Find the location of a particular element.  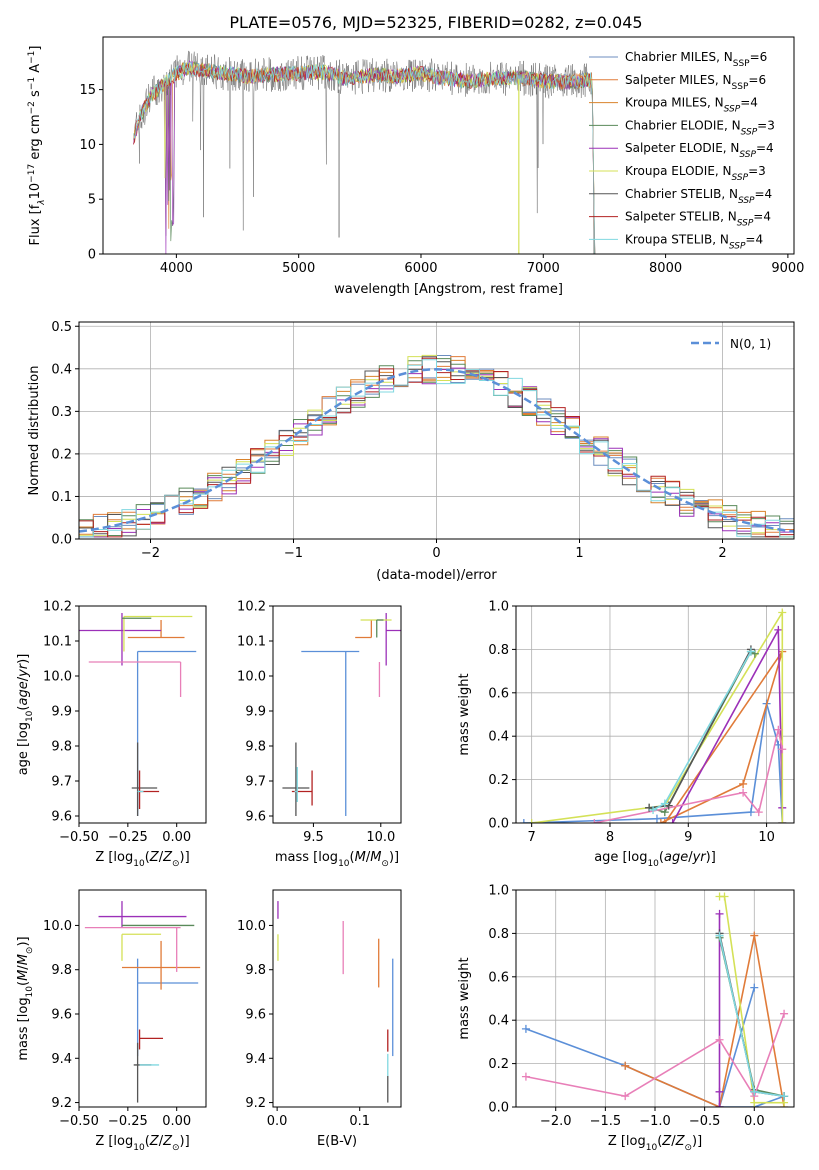

y-tick-label: 0.0 is located at coordinates (61, 540).